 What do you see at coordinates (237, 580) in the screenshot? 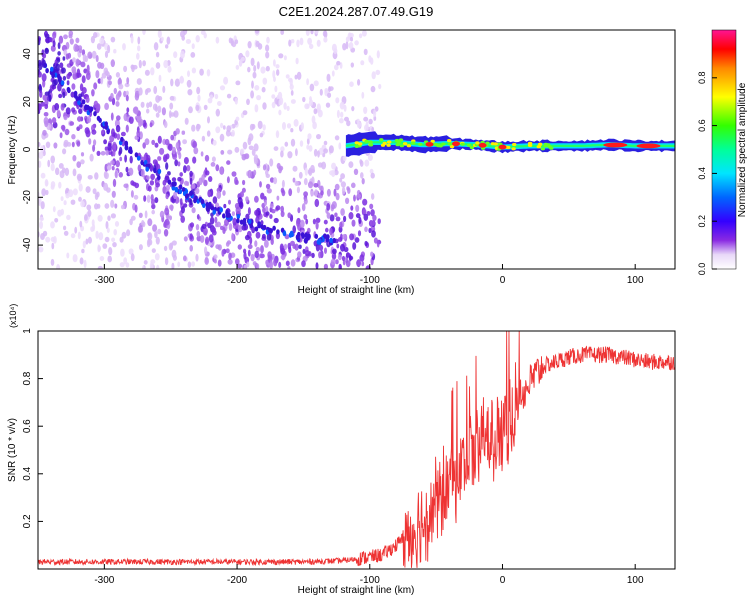
I see `bottom-x-tick-label: -200` at bounding box center [237, 580].